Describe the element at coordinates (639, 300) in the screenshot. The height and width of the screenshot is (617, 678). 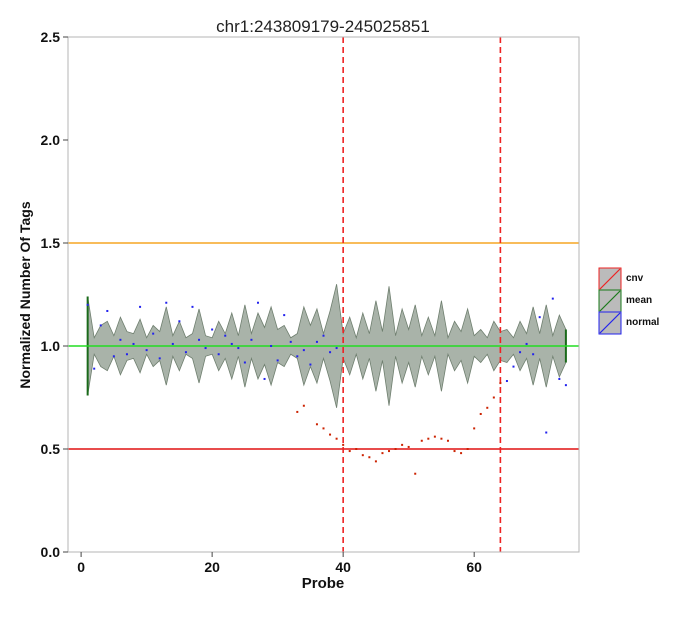
I see `legend-label: mean` at that location.